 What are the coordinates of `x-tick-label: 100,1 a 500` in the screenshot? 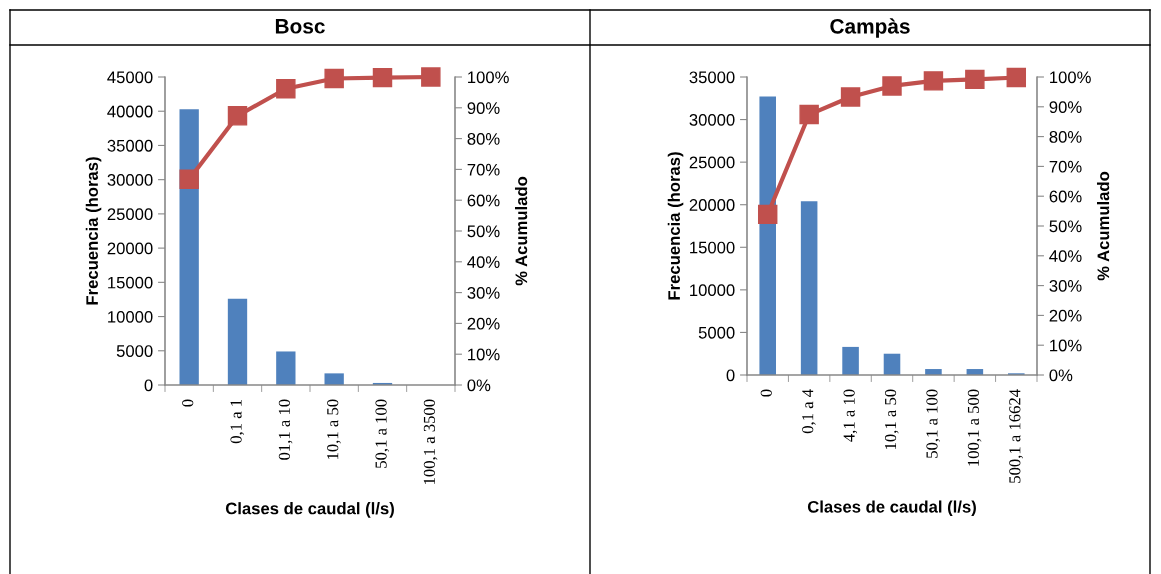 It's located at (974, 427).